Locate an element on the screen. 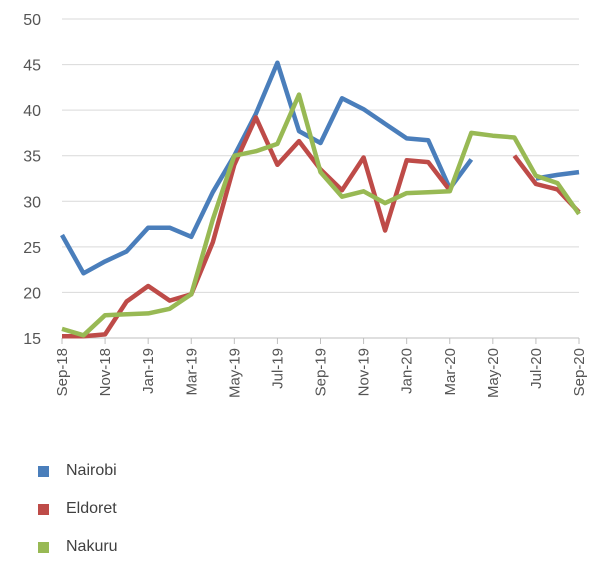 This screenshot has height=566, width=595. legend-swatch-nairobi is located at coordinates (43, 471).